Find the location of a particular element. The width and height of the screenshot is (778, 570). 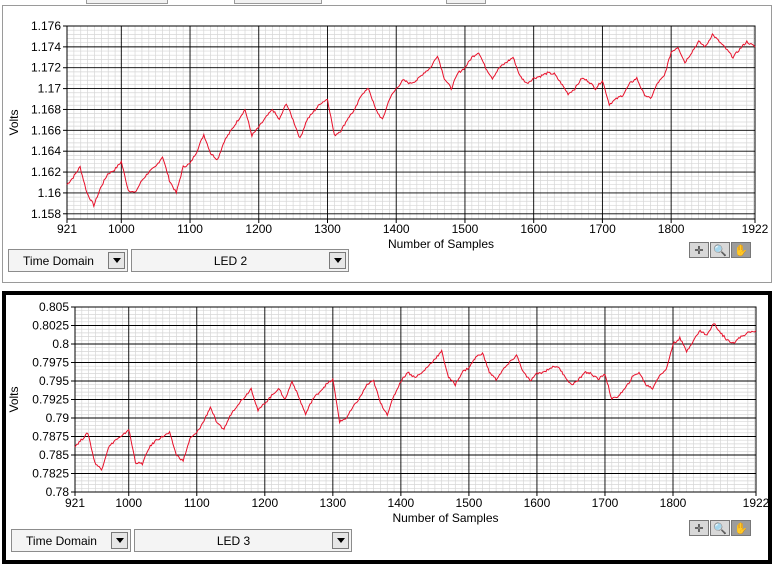

channel-selector: LED 3 is located at coordinates (243, 540).